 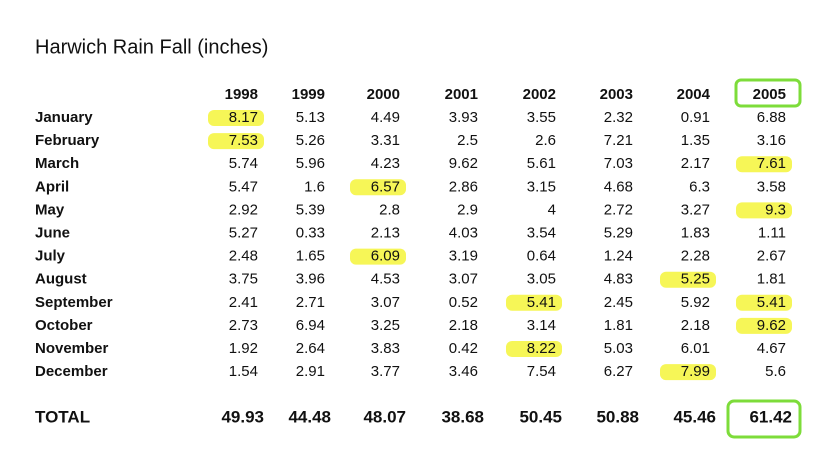 What do you see at coordinates (384, 416) in the screenshot?
I see `total-cell: 48.07` at bounding box center [384, 416].